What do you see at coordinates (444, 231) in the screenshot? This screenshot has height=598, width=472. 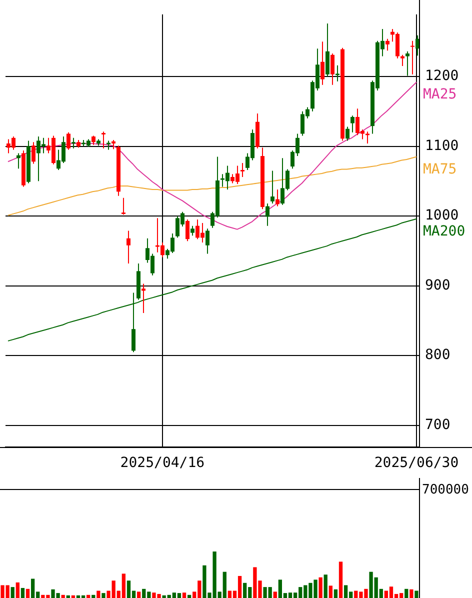 I see `series-label: MA200` at bounding box center [444, 231].